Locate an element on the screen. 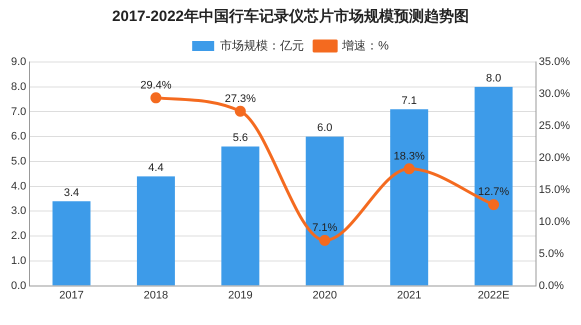 This screenshot has height=325, width=581. y2-tick-label: 30.0% is located at coordinates (554, 94).